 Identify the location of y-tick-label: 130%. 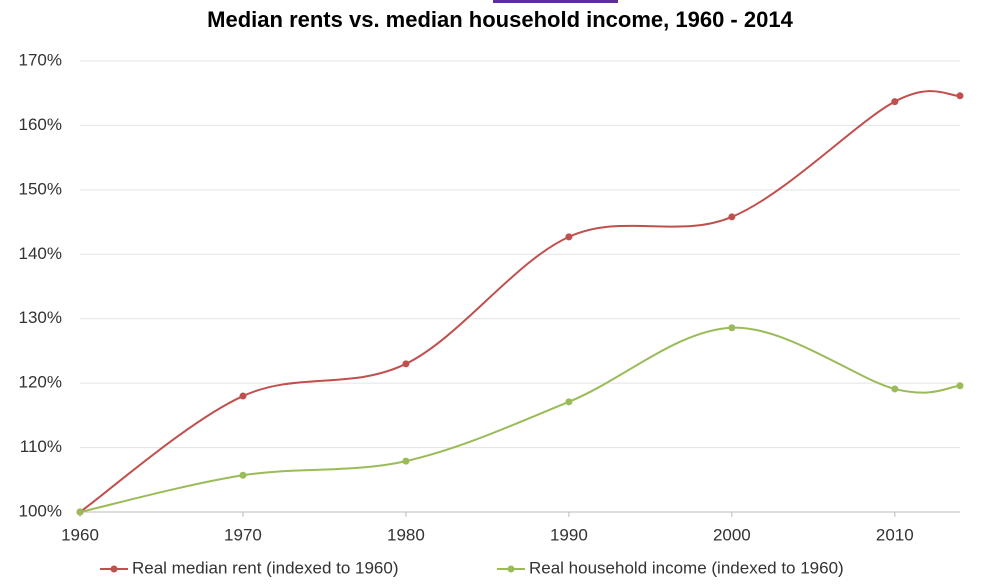
(40, 317).